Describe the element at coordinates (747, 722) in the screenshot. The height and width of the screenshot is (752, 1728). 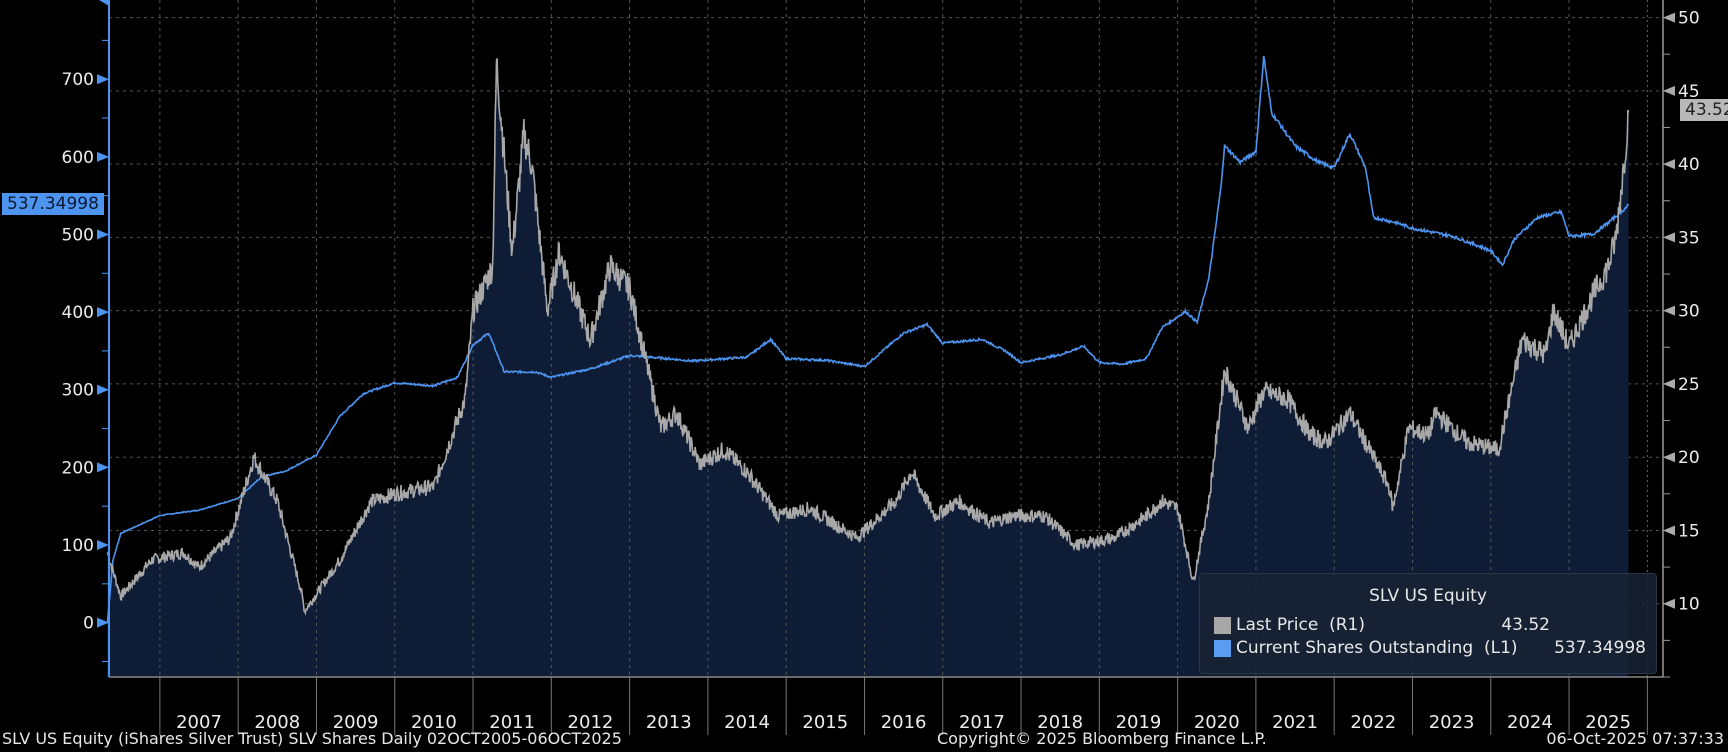
I see `x-tick-label: 2014` at that location.